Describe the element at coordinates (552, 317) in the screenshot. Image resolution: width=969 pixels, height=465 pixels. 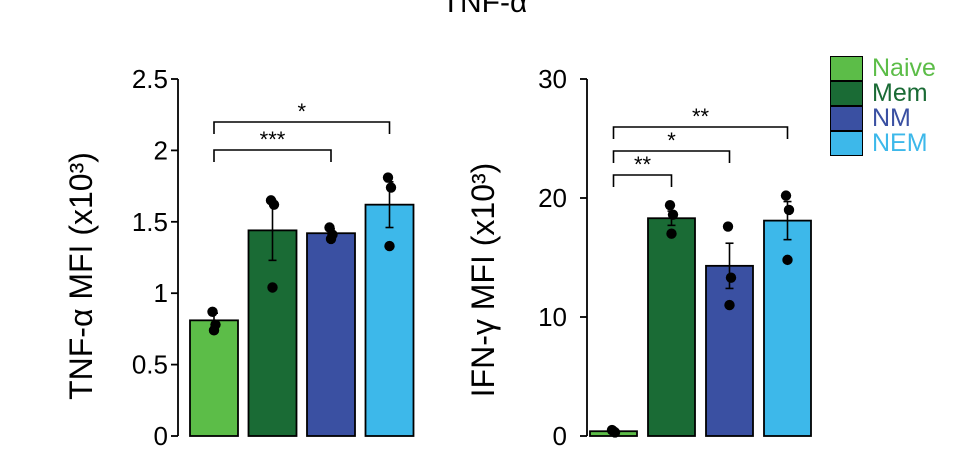
I see `panel2-y-tick-label: 10` at that location.